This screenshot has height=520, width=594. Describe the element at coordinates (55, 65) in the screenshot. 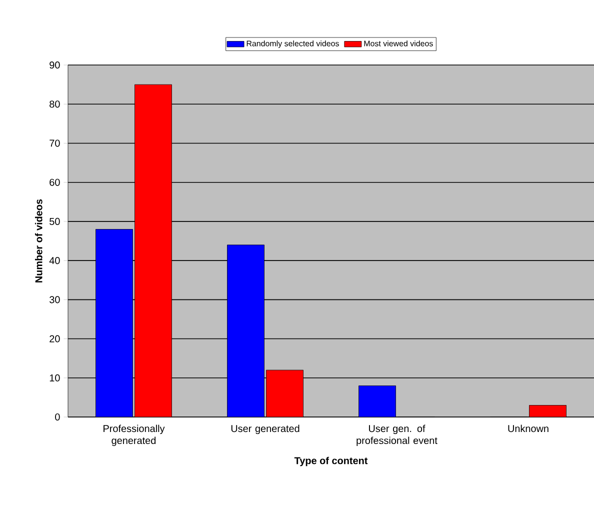

I see `y-tick-label: 90` at that location.